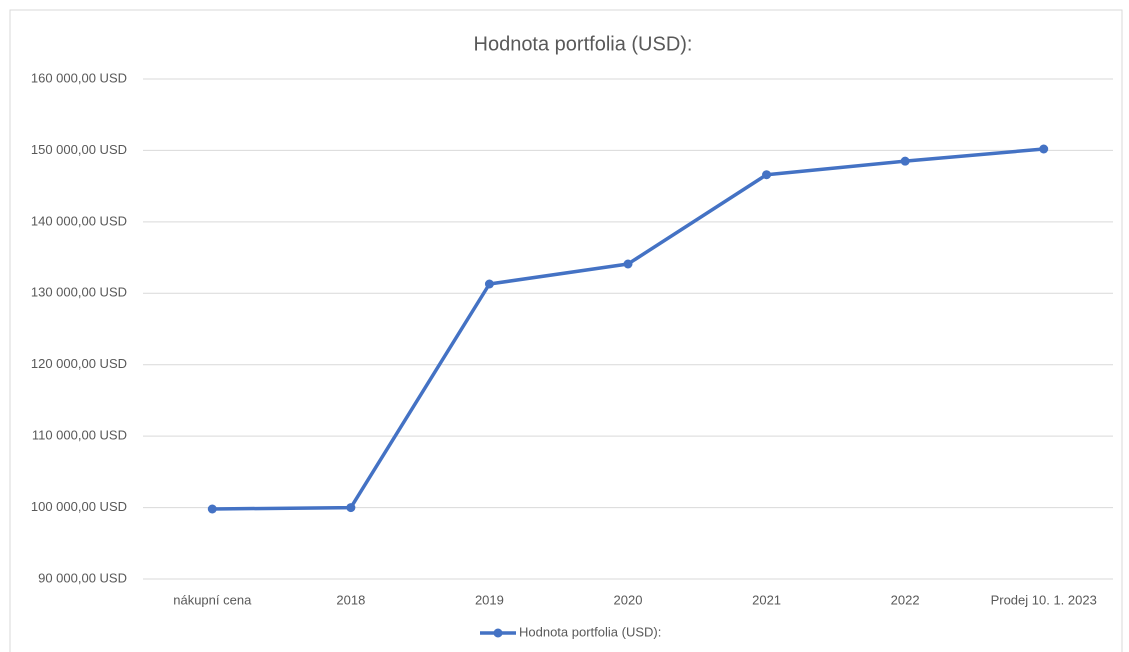  I want to click on x-tick-label: 2021, so click(766, 599).